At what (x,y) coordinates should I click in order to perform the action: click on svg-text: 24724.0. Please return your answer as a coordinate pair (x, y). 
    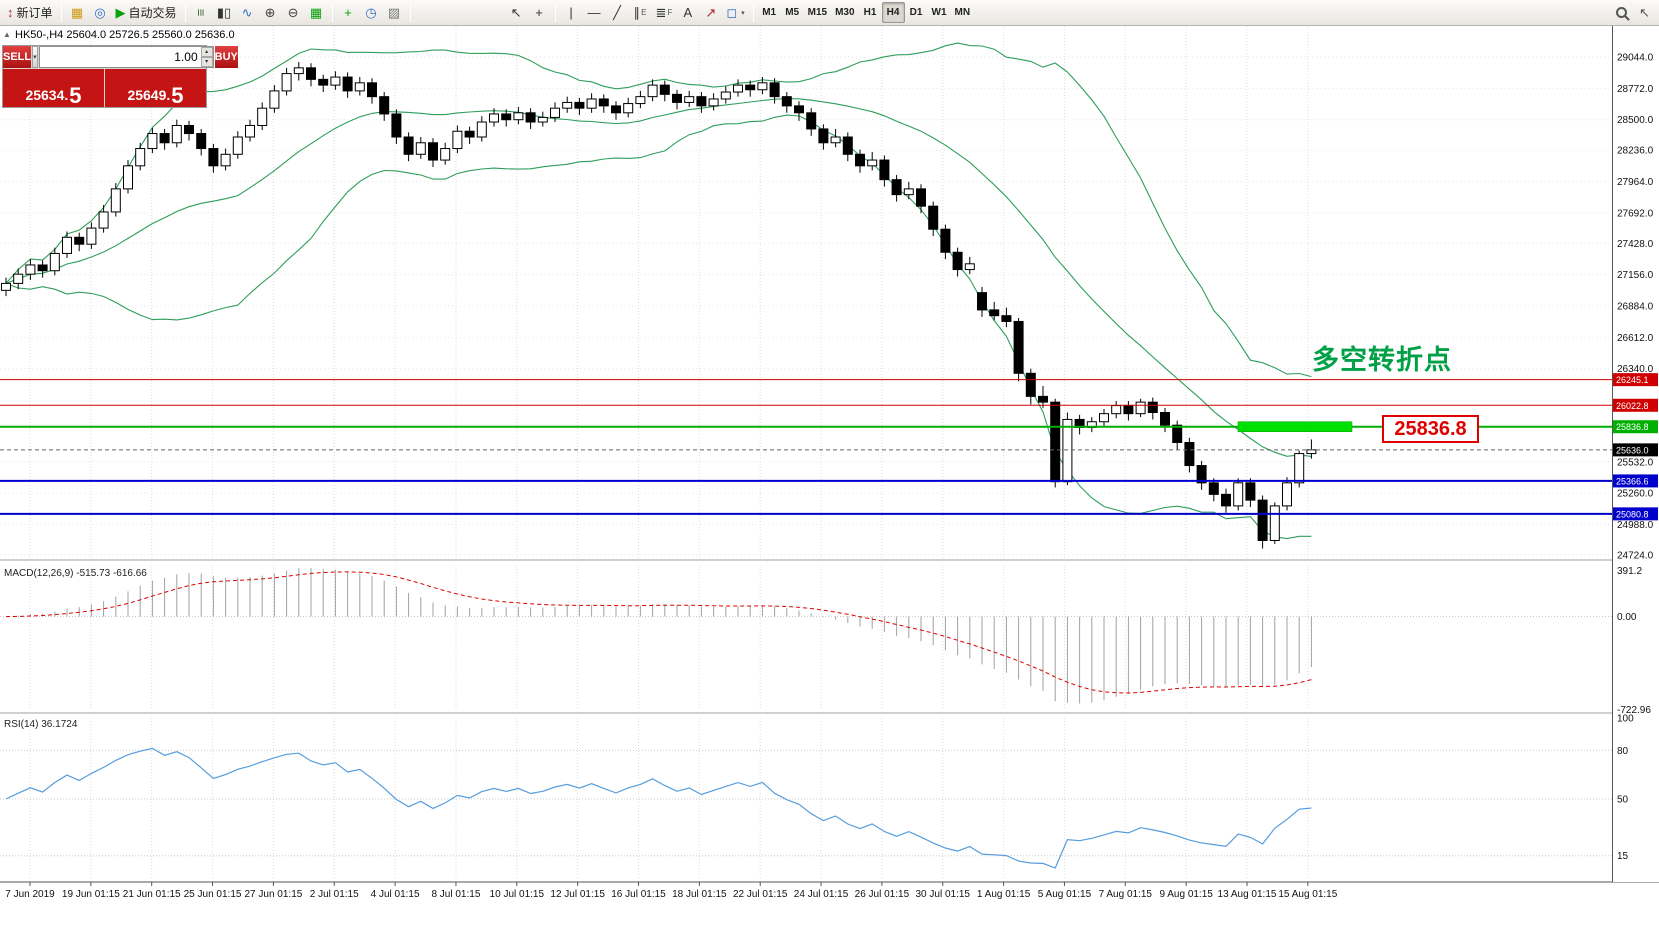
    Looking at the image, I should click on (1635, 556).